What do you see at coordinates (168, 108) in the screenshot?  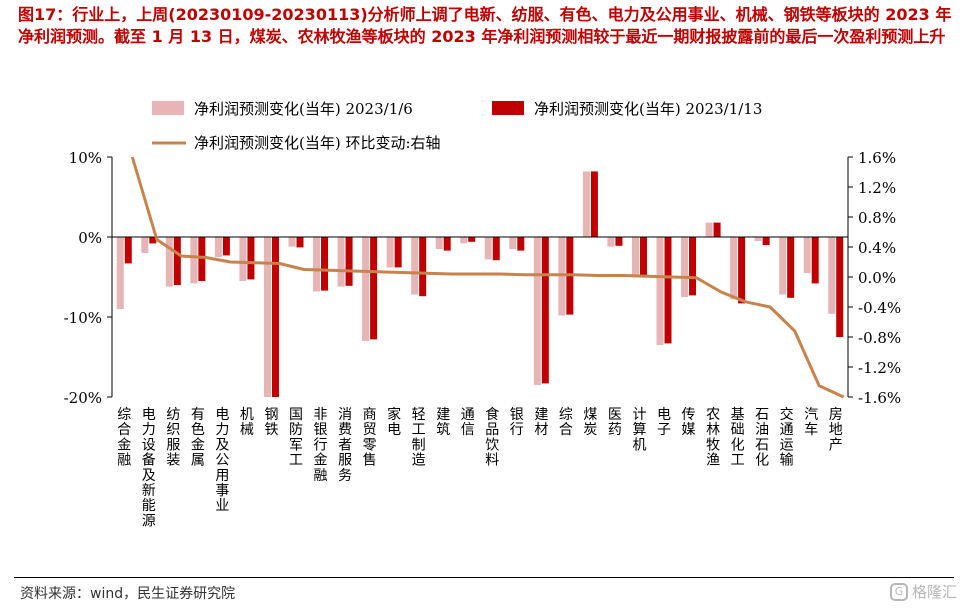 I see `legend-swatch-prev` at bounding box center [168, 108].